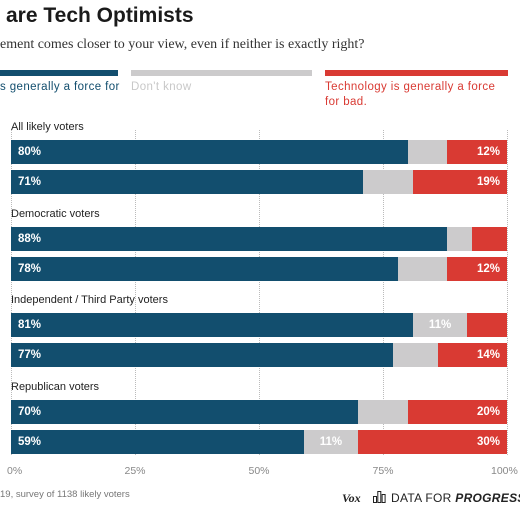 This screenshot has width=520, height=520. Describe the element at coordinates (487, 498) in the screenshot. I see `dfp-text-bold: PROGRESS` at that location.